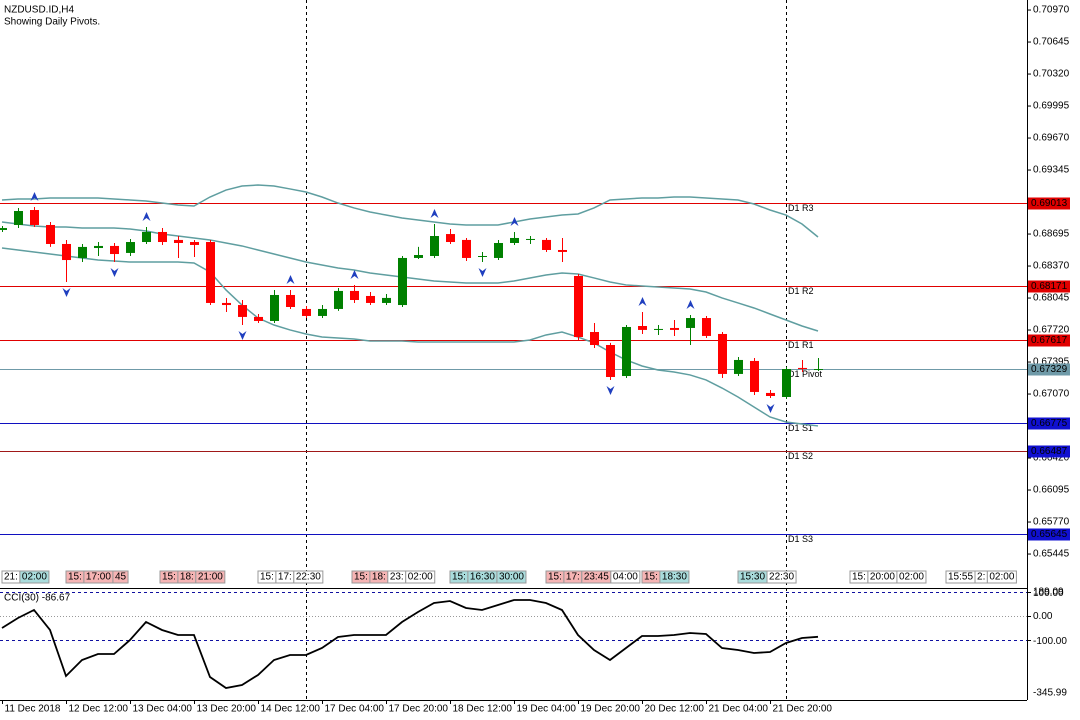 This screenshot has height=720, width=1080. What do you see at coordinates (1051, 330) in the screenshot?
I see `y-tick-label: 0.67720` at bounding box center [1051, 330].